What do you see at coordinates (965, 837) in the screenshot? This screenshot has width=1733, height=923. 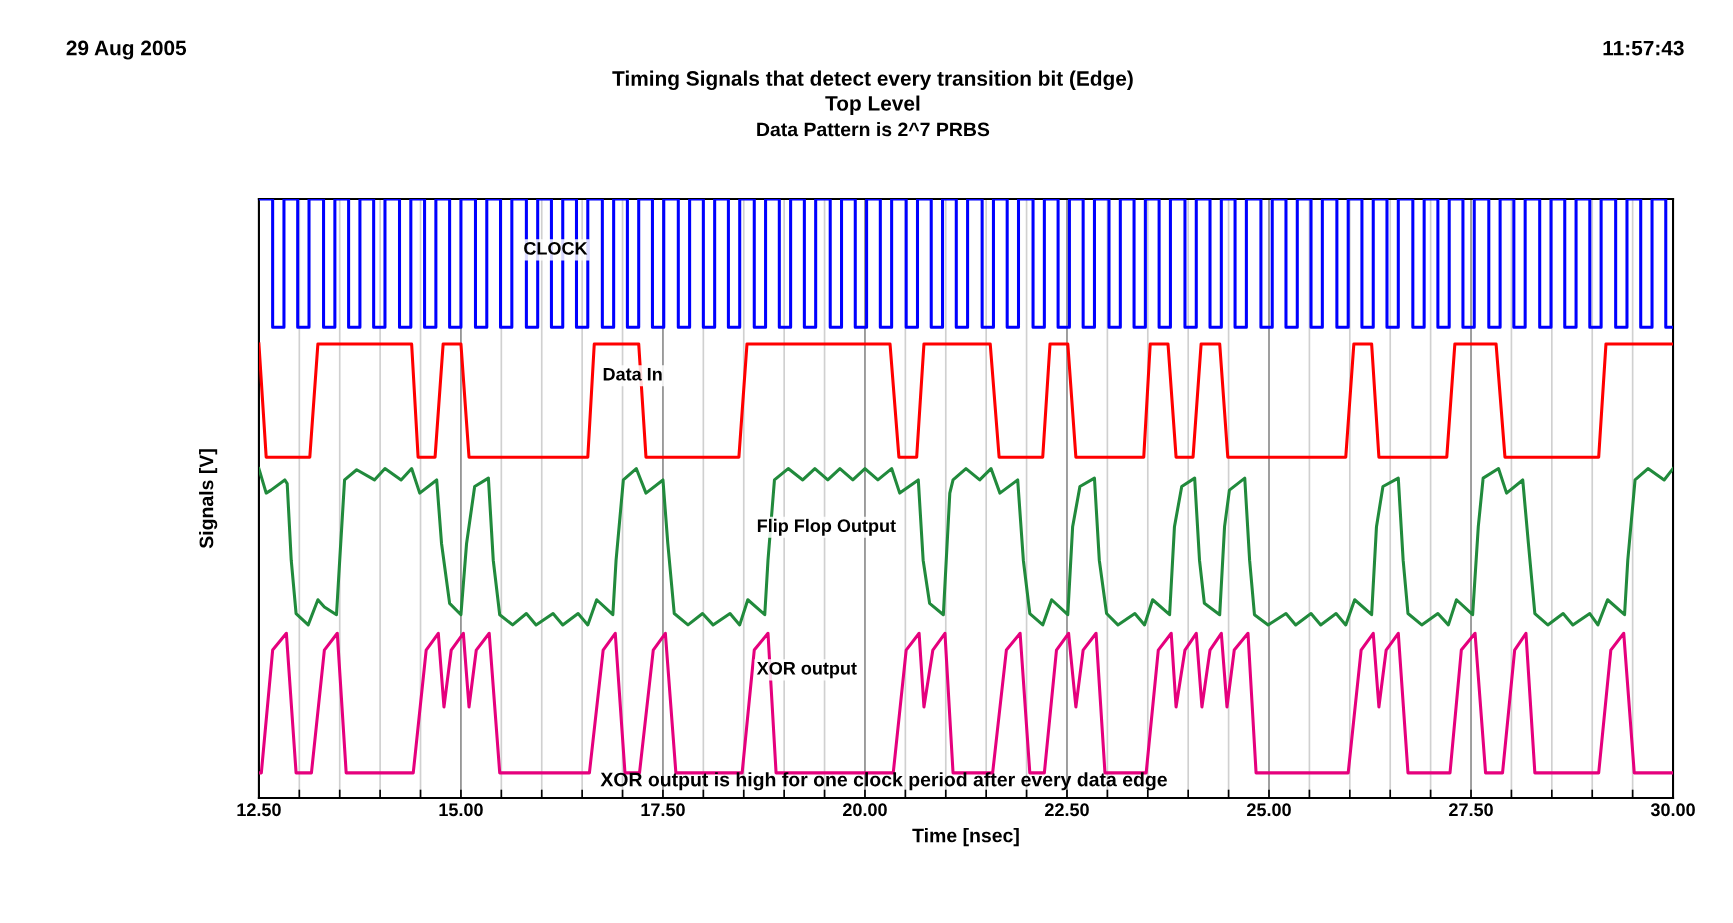 I see `x-axis-title: Time [nsec]` at bounding box center [965, 837].